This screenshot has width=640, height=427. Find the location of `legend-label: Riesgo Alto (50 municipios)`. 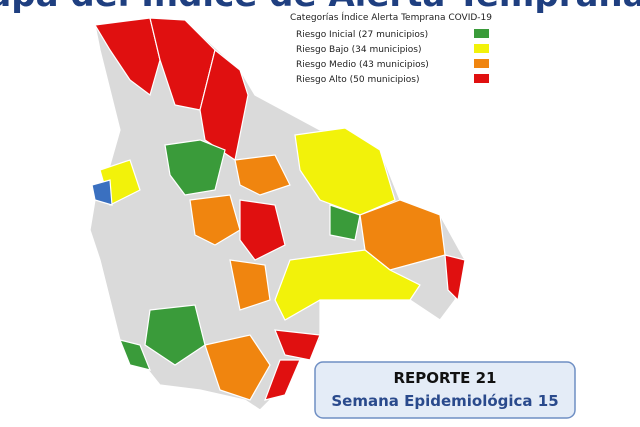

legend-label: Riesgo Alto (50 municipios) is located at coordinates (357, 80).